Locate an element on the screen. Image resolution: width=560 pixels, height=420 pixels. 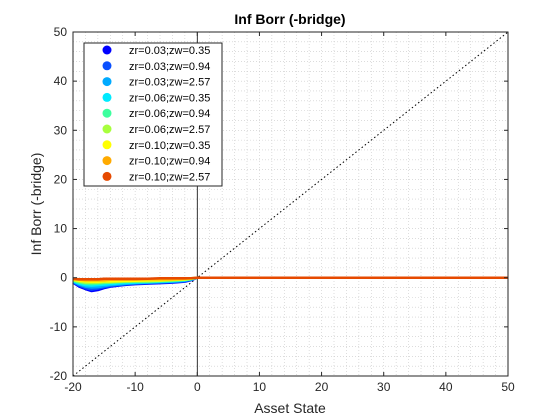
y-tick-label: -10 is located at coordinates (59, 327).